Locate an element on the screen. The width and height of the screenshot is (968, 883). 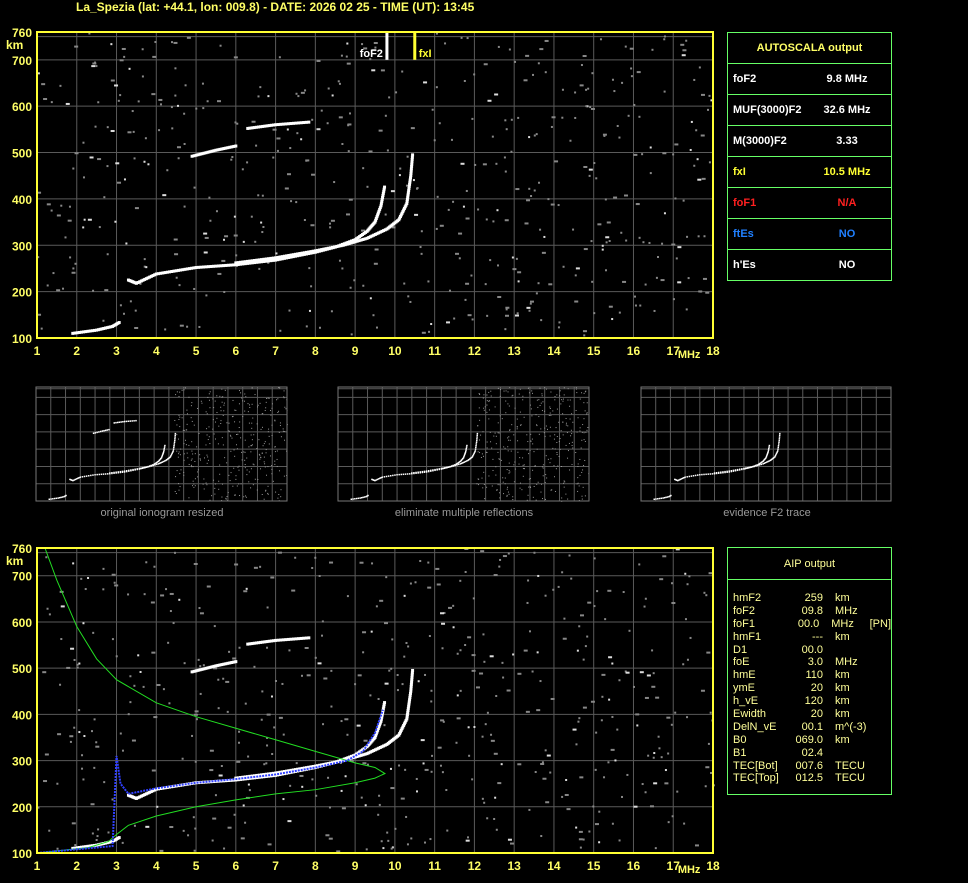
x-tick-label: 6 is located at coordinates (235, 866).